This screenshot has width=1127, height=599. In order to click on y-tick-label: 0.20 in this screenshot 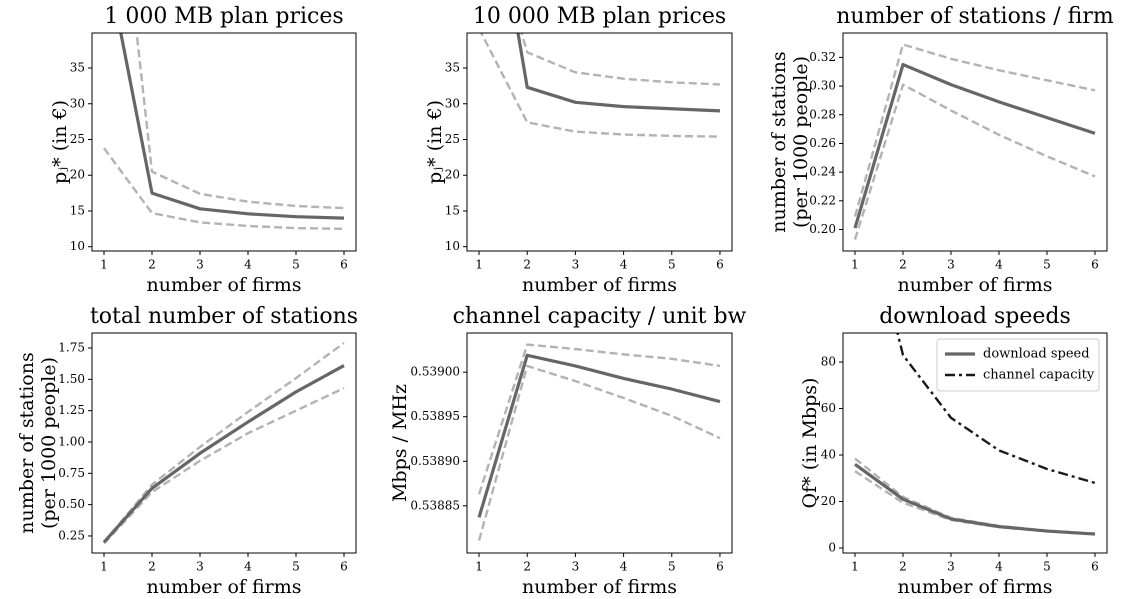, I will do `click(822, 229)`.